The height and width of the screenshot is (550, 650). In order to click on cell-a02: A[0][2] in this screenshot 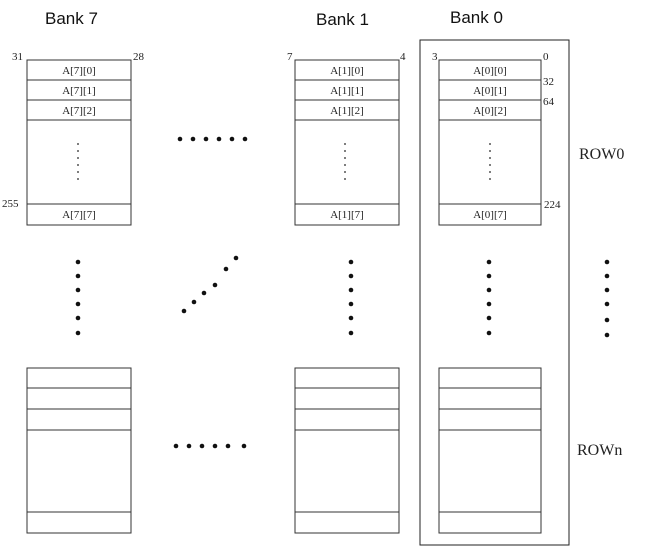, I will do `click(490, 111)`.